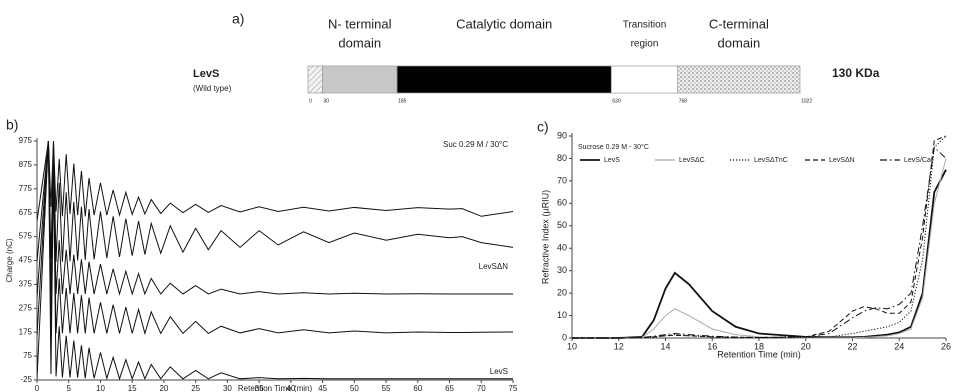 The height and width of the screenshot is (392, 964). Describe the element at coordinates (562, 158) in the screenshot. I see `y-tick-label: 80` at that location.